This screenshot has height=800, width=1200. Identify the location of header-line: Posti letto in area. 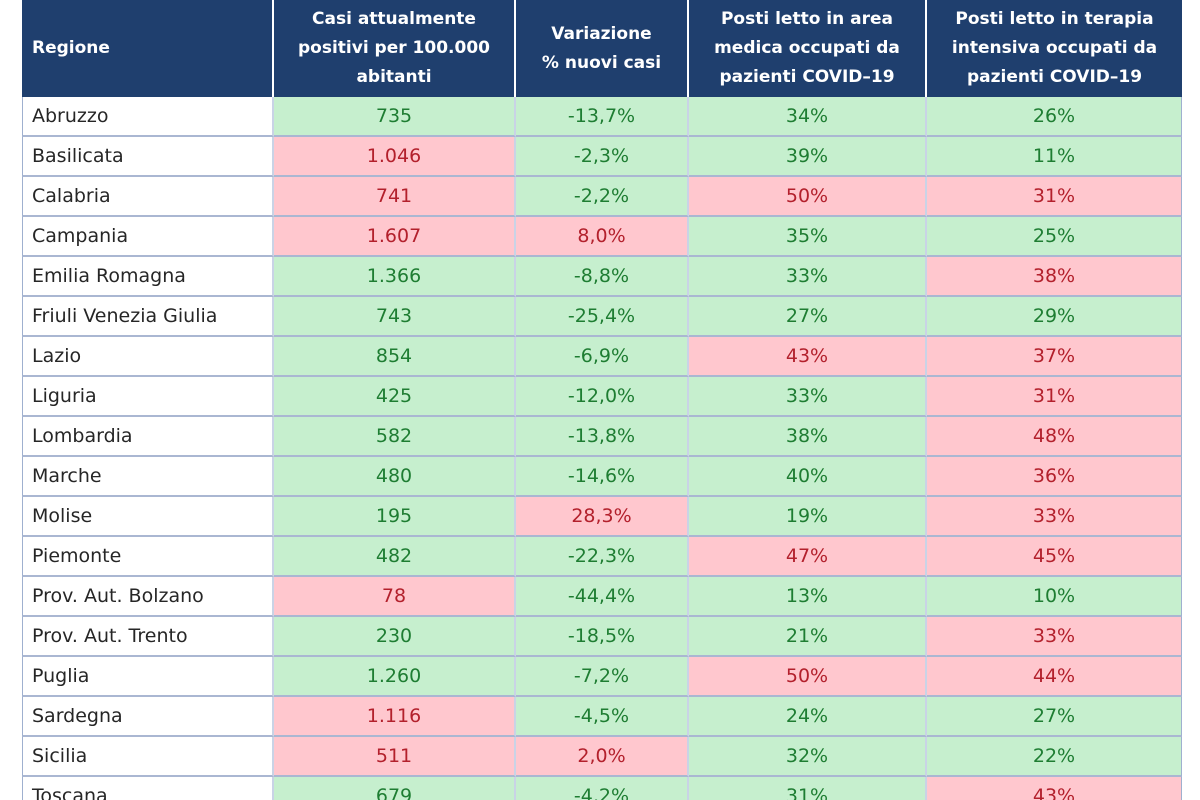
(807, 19).